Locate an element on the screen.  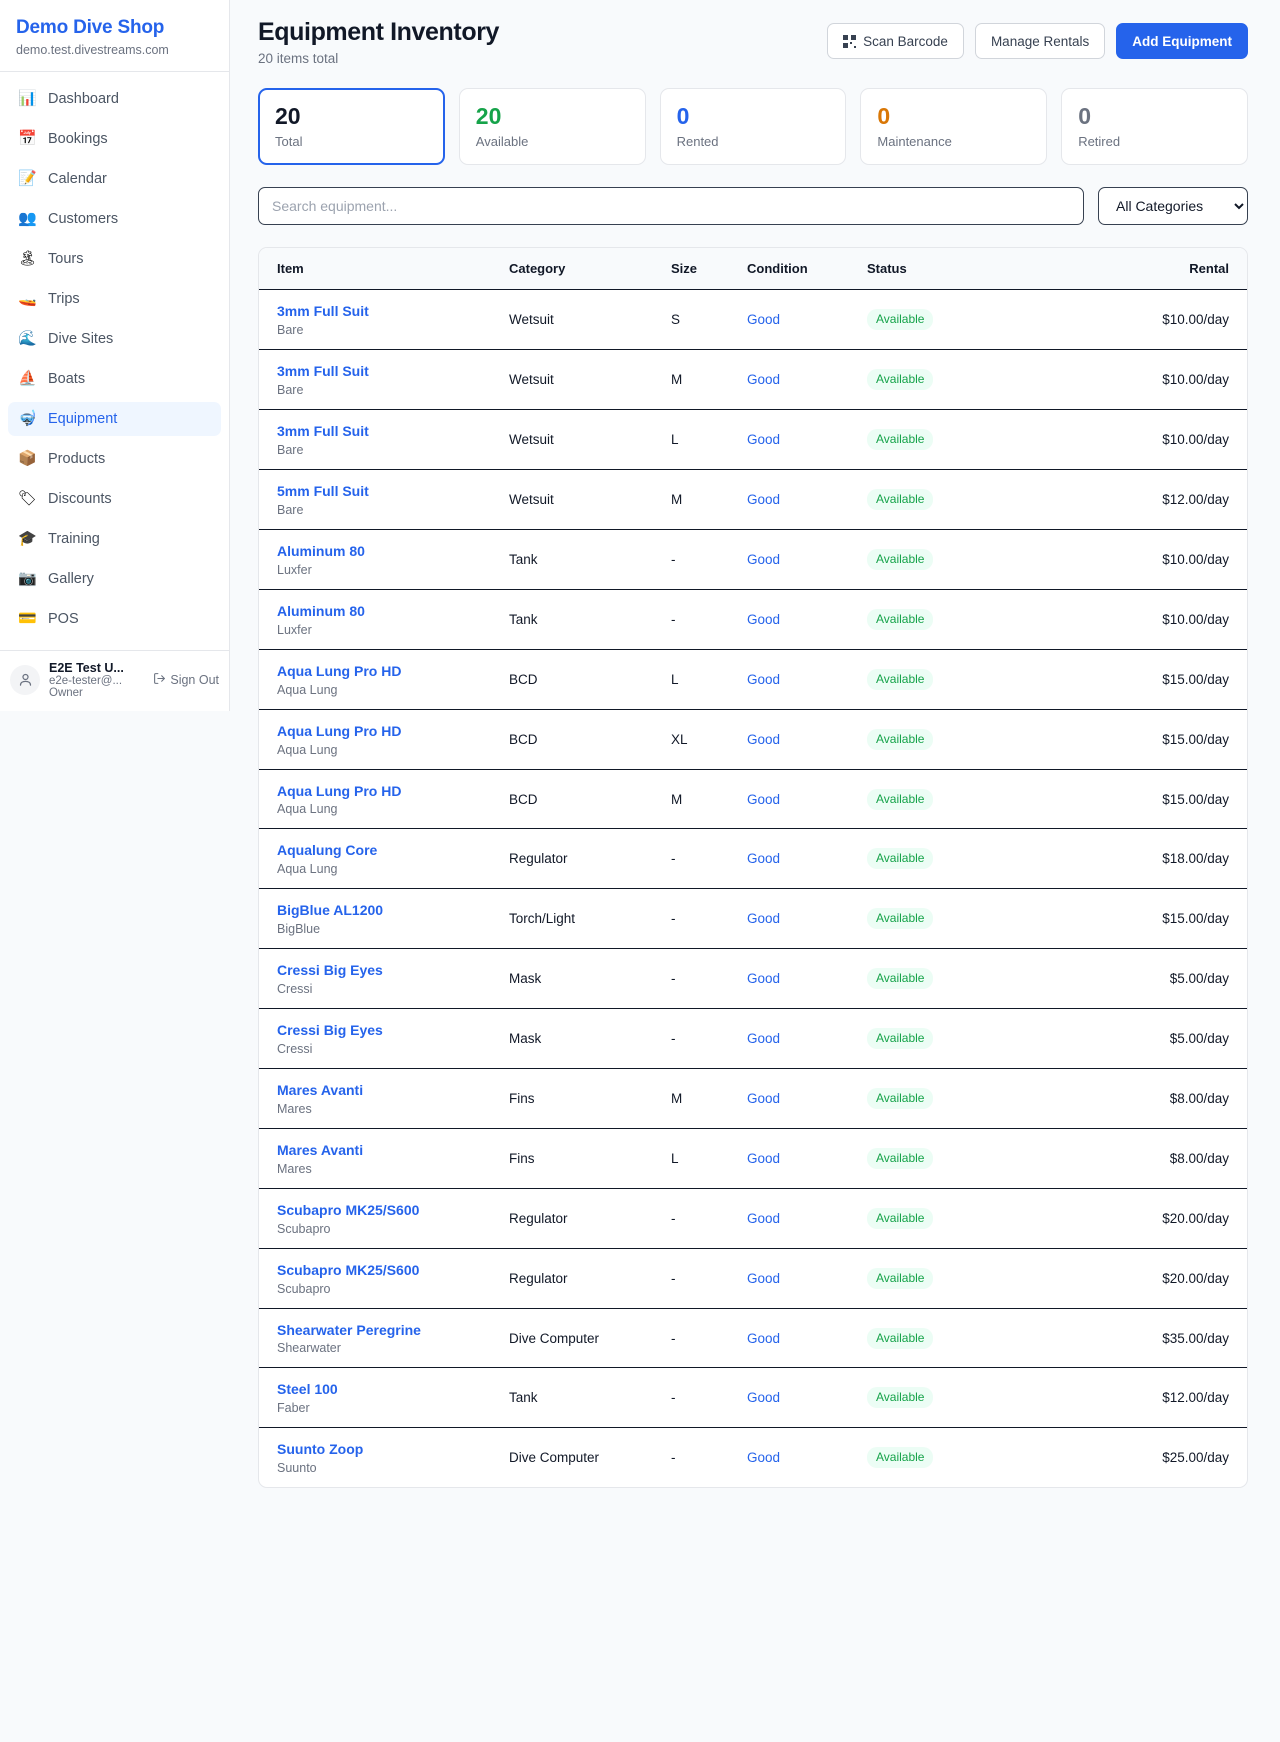
column-header-rental: Rental is located at coordinates (1144, 269).